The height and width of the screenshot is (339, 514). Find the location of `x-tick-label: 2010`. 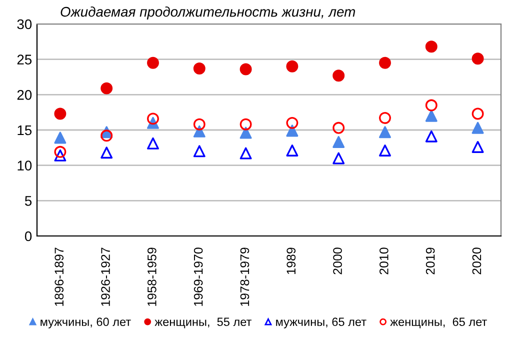

x-tick-label: 2010 is located at coordinates (384, 261).